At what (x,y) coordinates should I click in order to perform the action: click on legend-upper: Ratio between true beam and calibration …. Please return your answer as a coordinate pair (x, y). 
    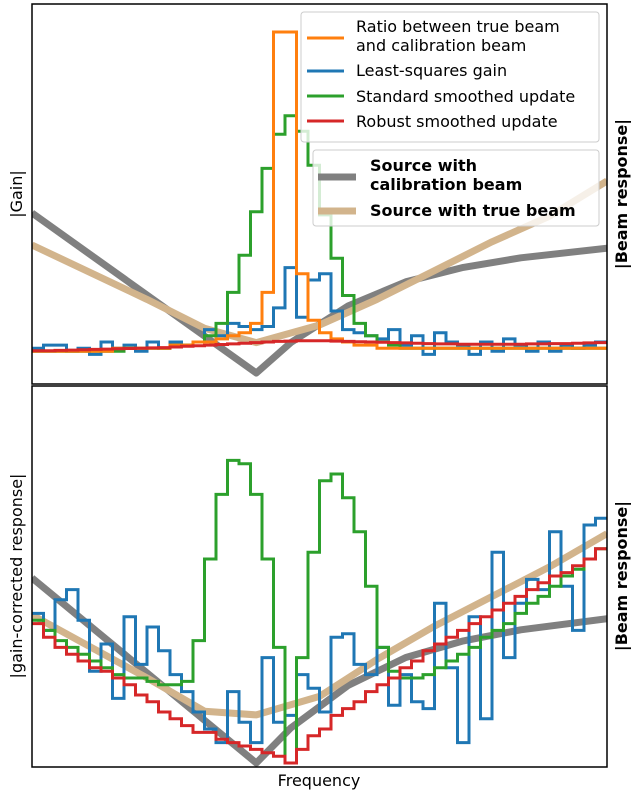
    Looking at the image, I should click on (450, 77).